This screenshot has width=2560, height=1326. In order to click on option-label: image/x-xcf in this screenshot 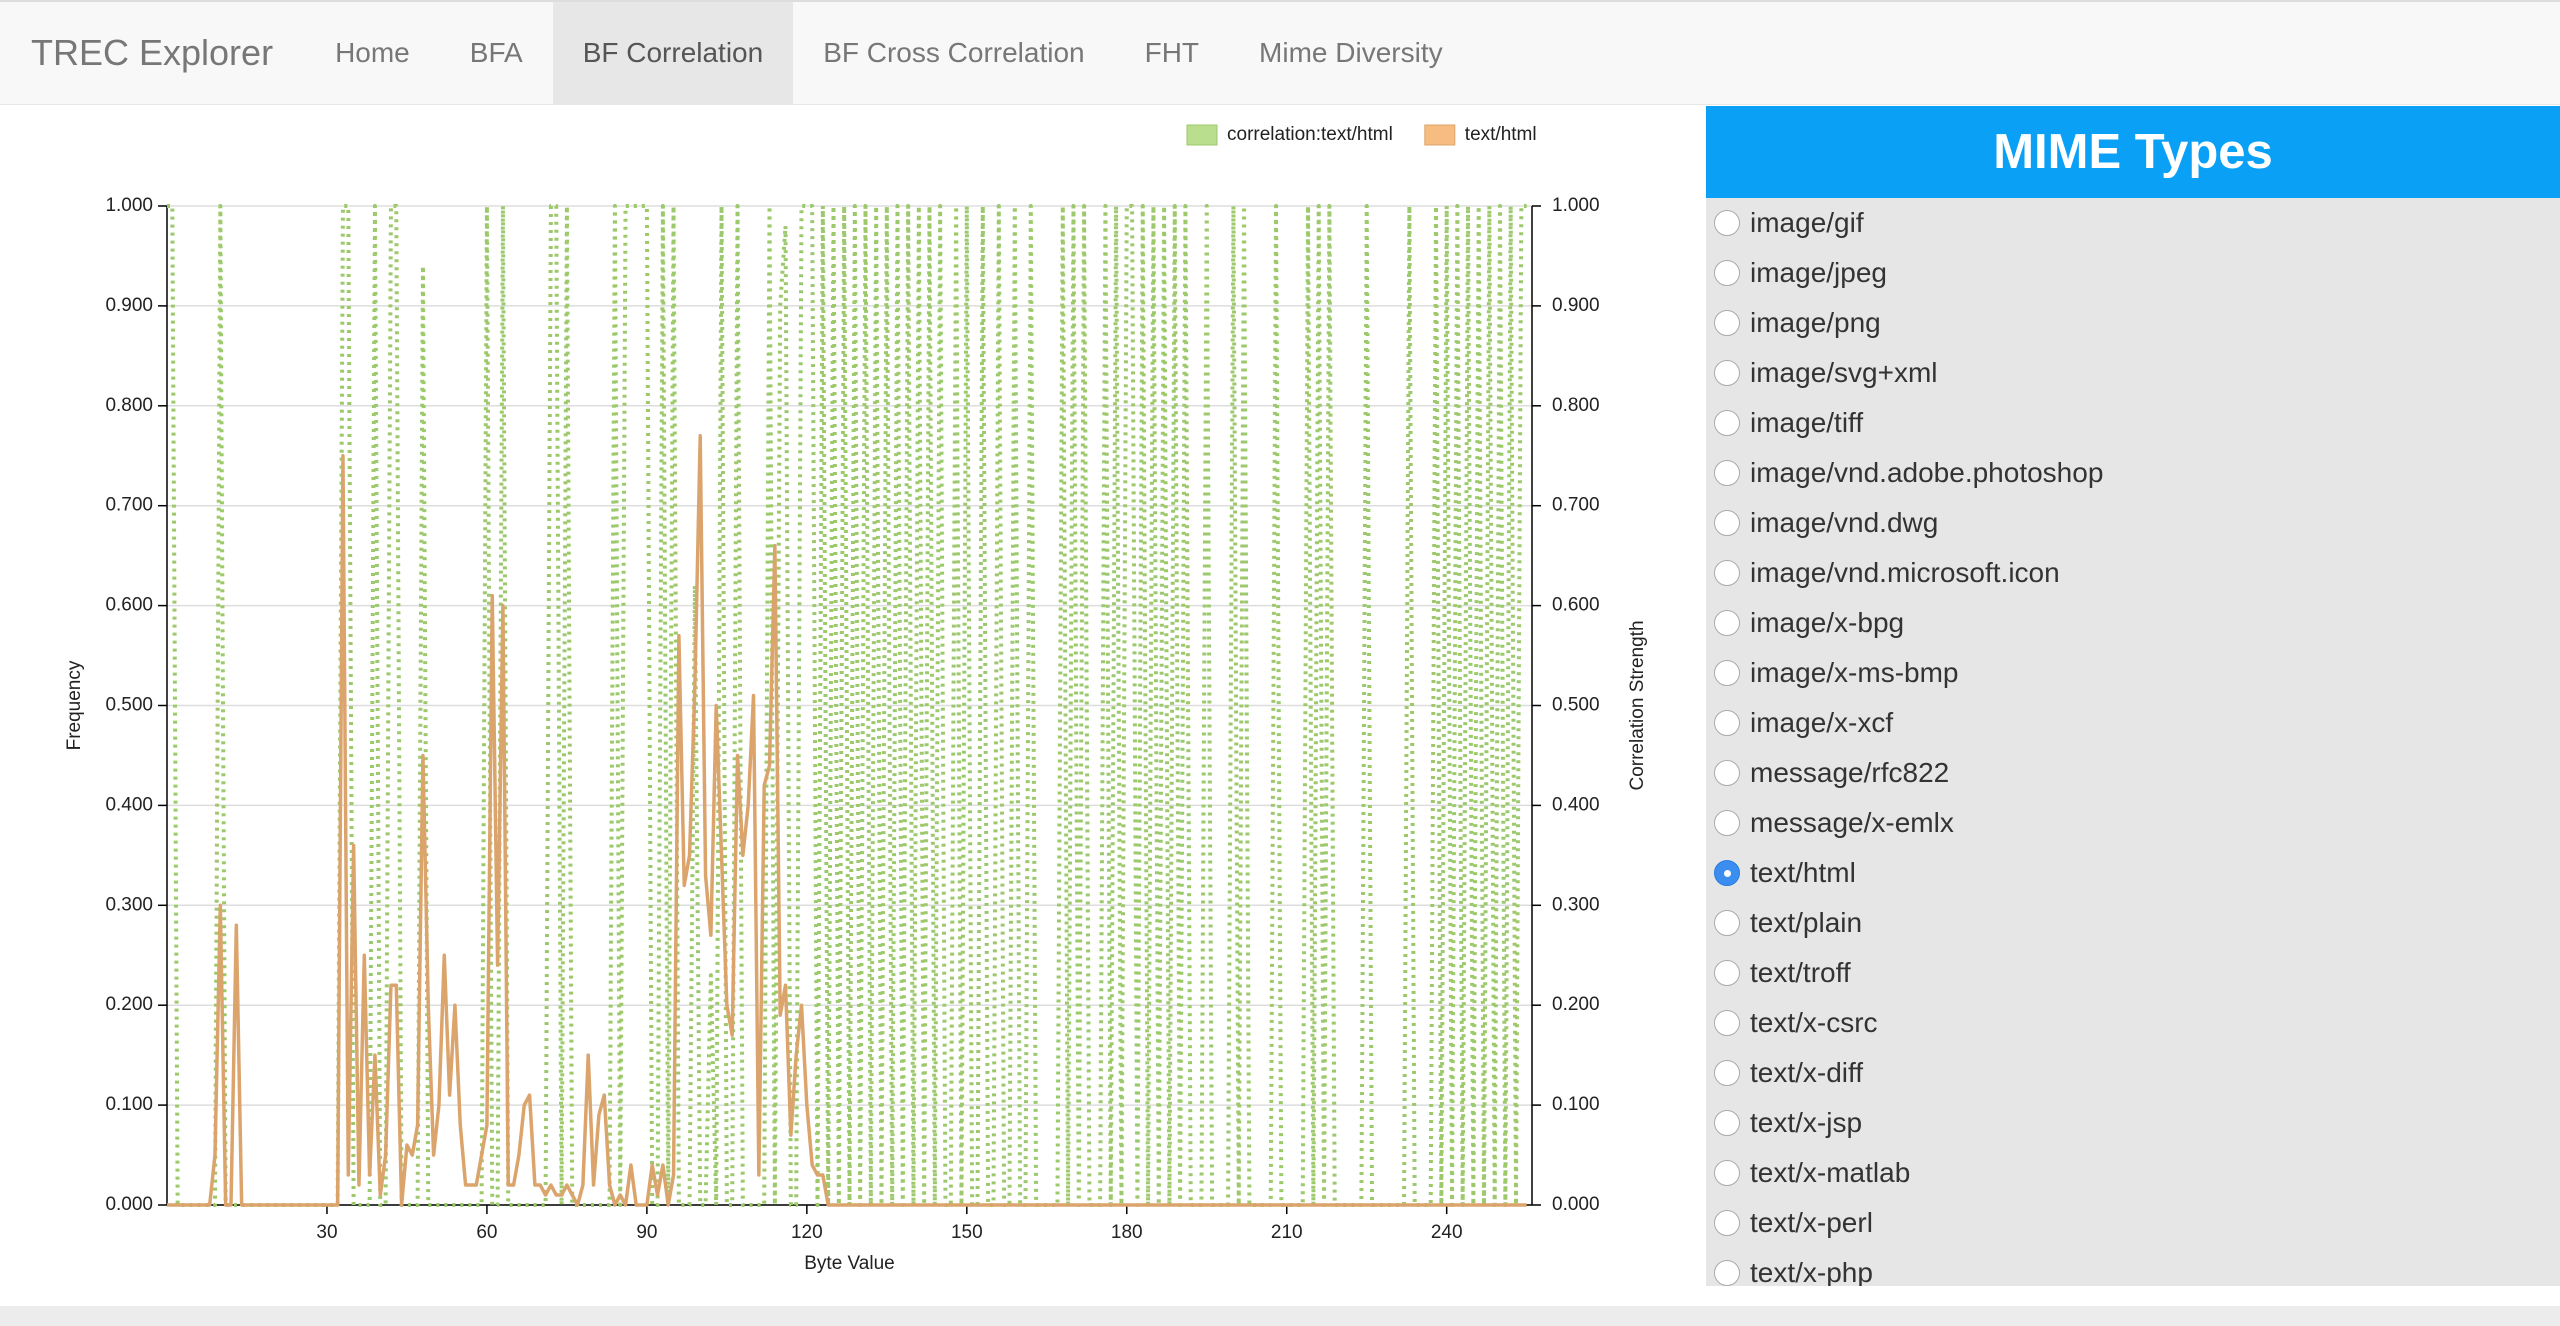, I will do `click(1822, 722)`.